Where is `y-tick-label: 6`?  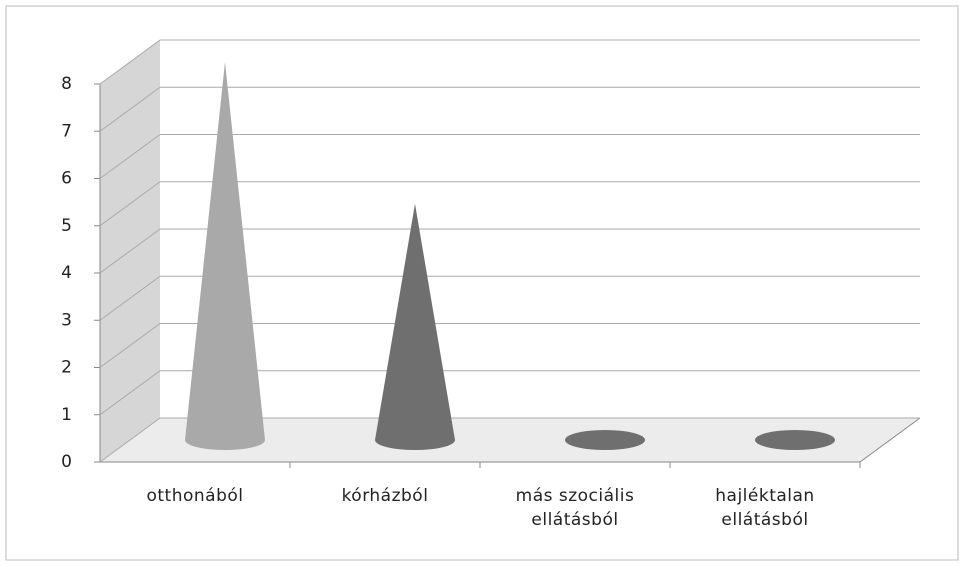 y-tick-label: 6 is located at coordinates (66, 179).